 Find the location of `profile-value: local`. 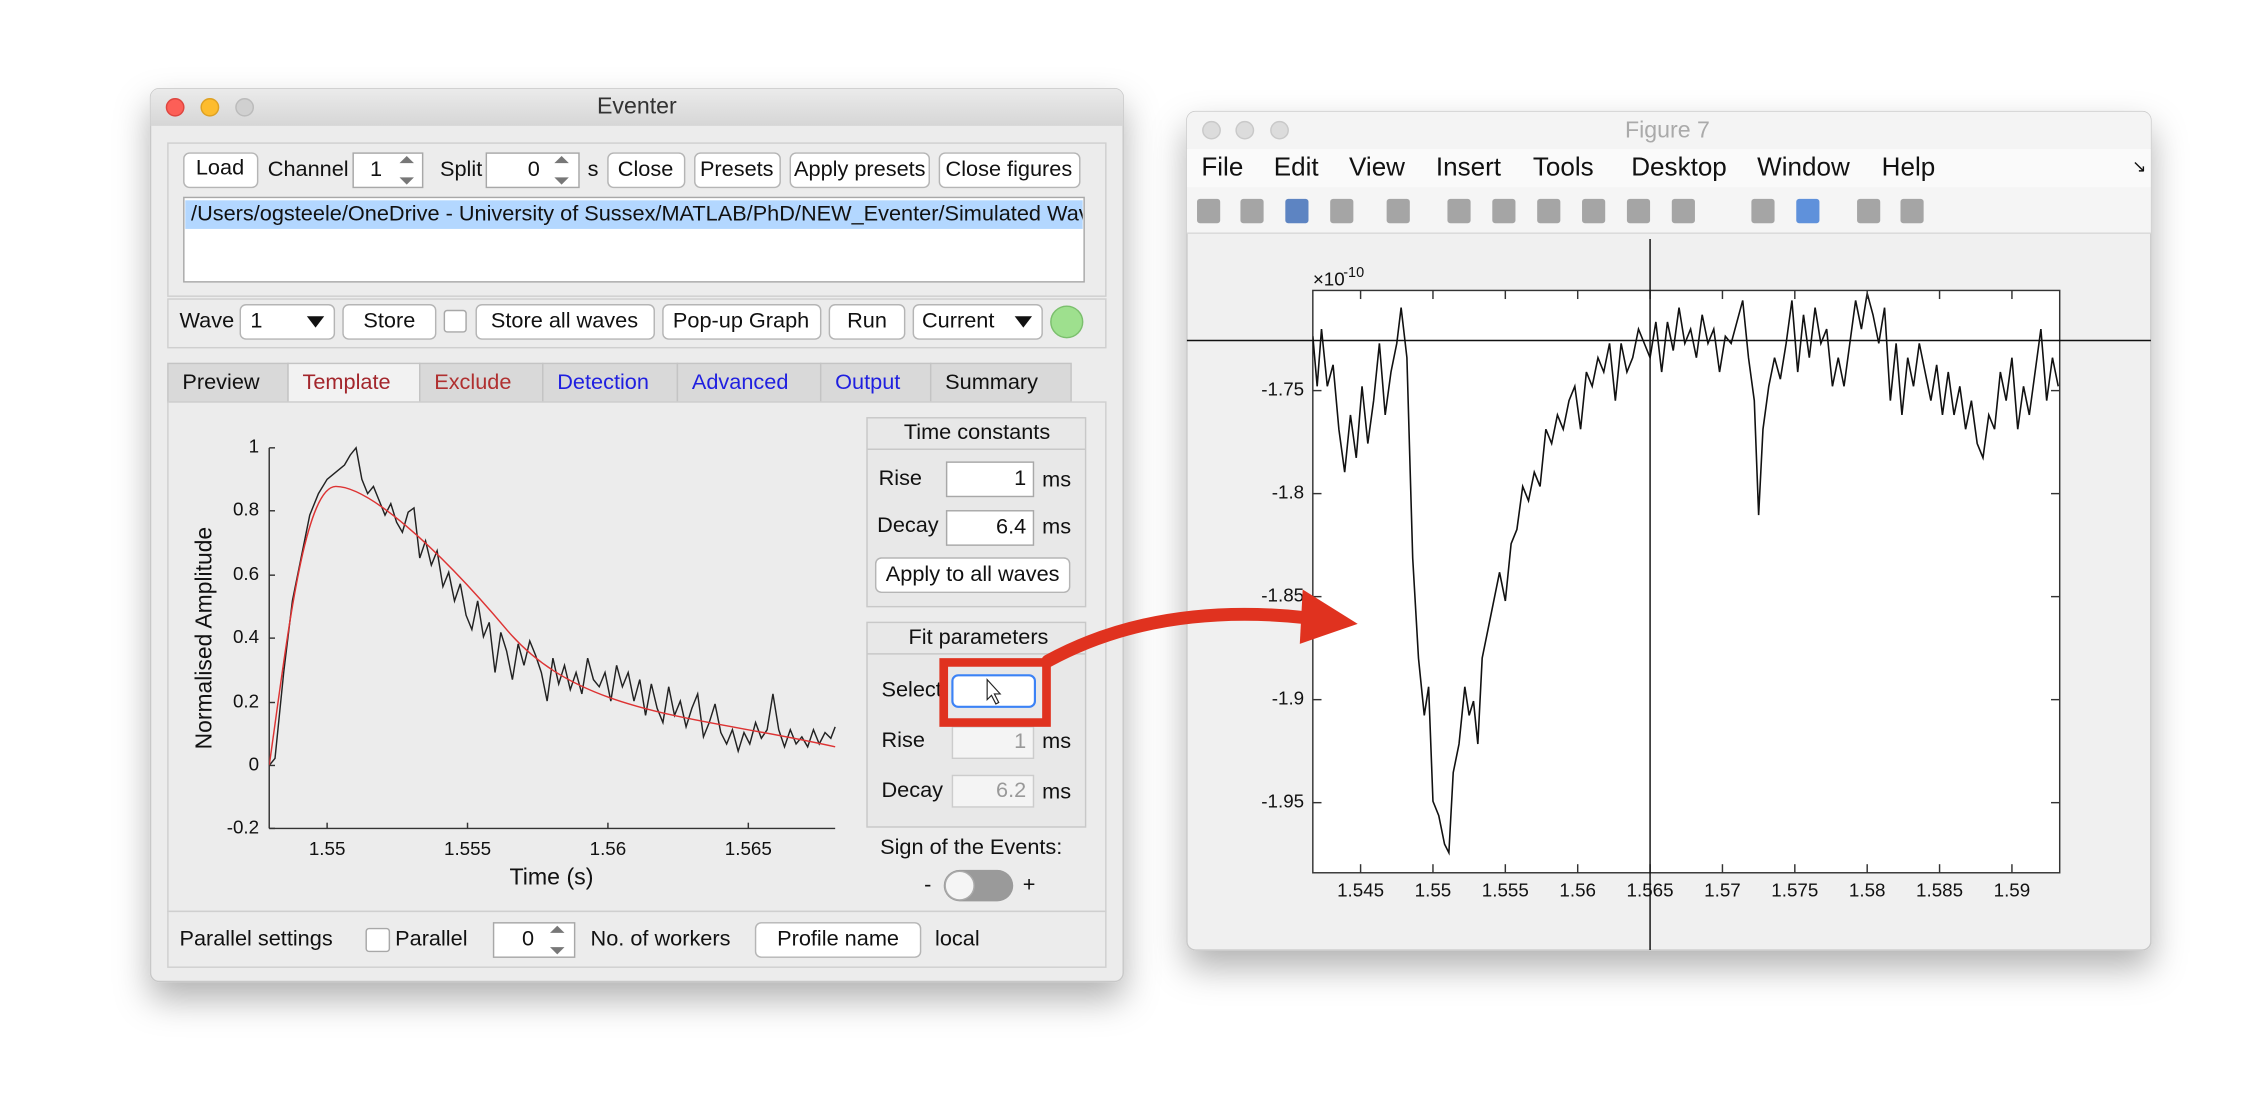

profile-value: local is located at coordinates (957, 938).